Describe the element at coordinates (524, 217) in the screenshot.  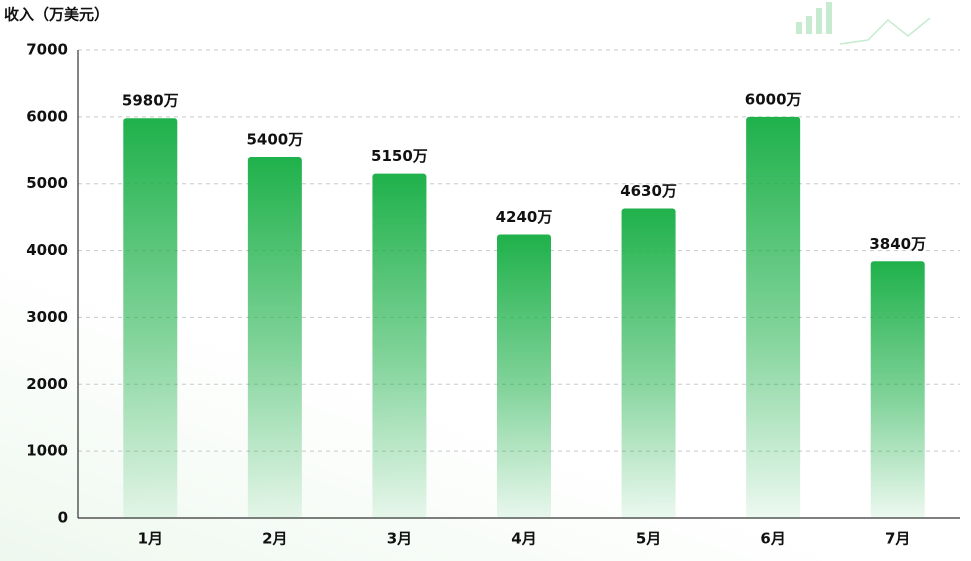
I see `value-label: 4240万` at that location.